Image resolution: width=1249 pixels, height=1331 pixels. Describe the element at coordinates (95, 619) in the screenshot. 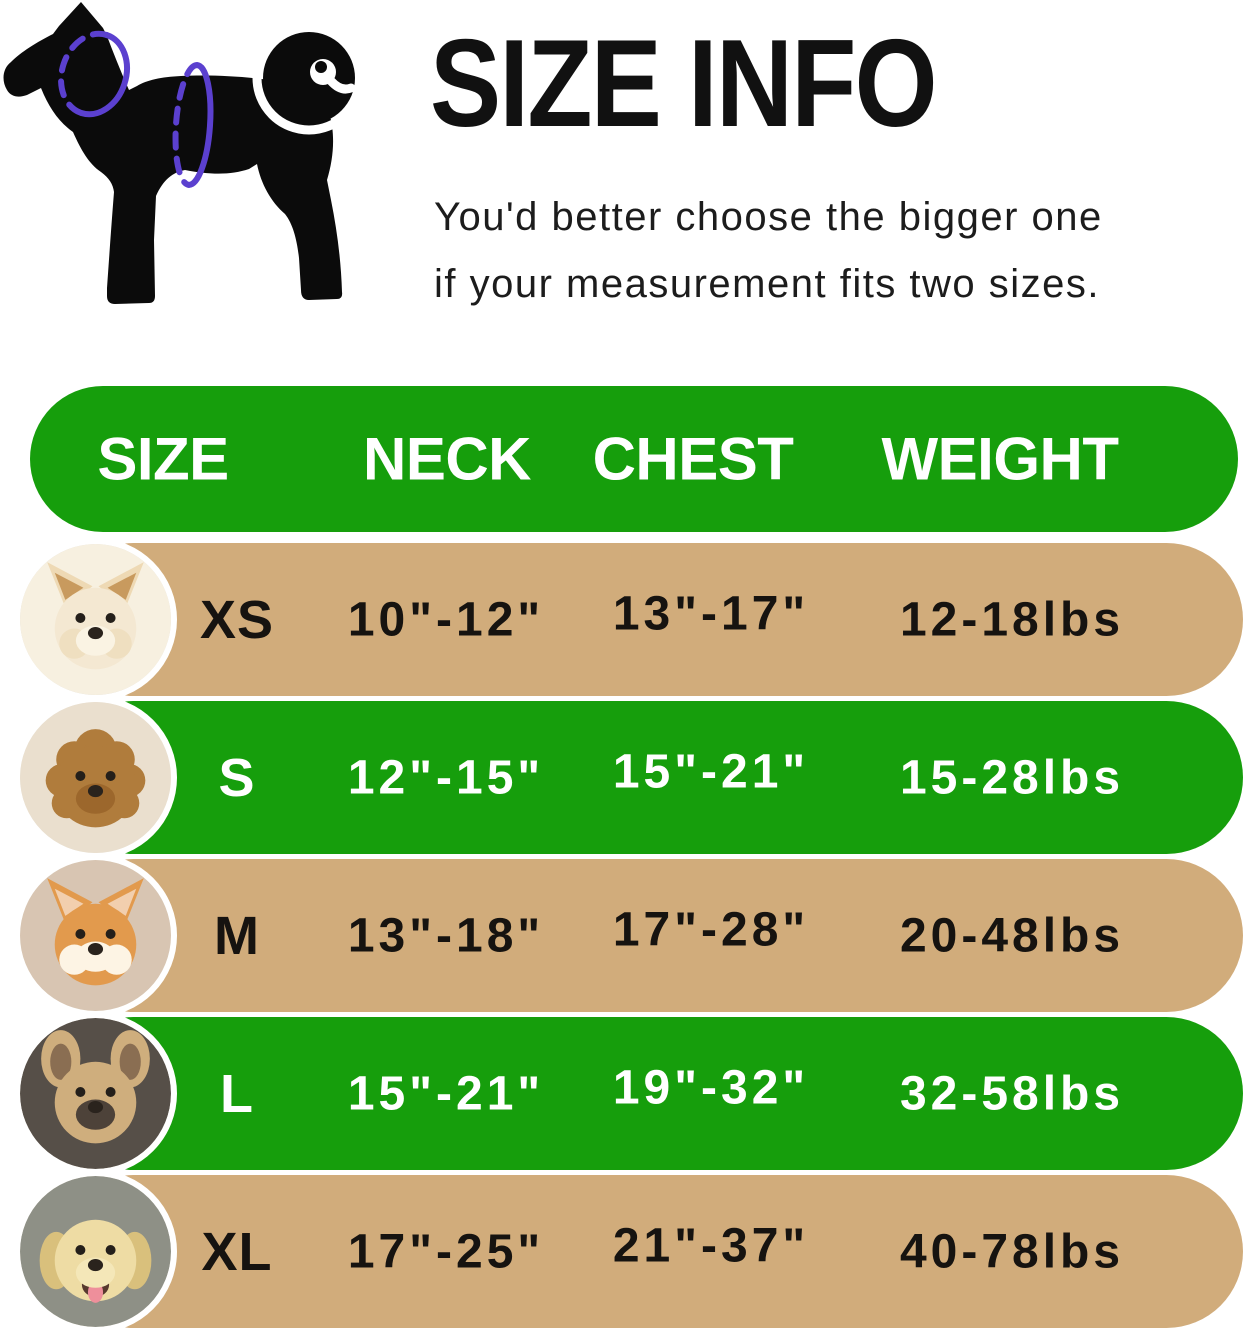

I see `pomeranian-photo` at that location.